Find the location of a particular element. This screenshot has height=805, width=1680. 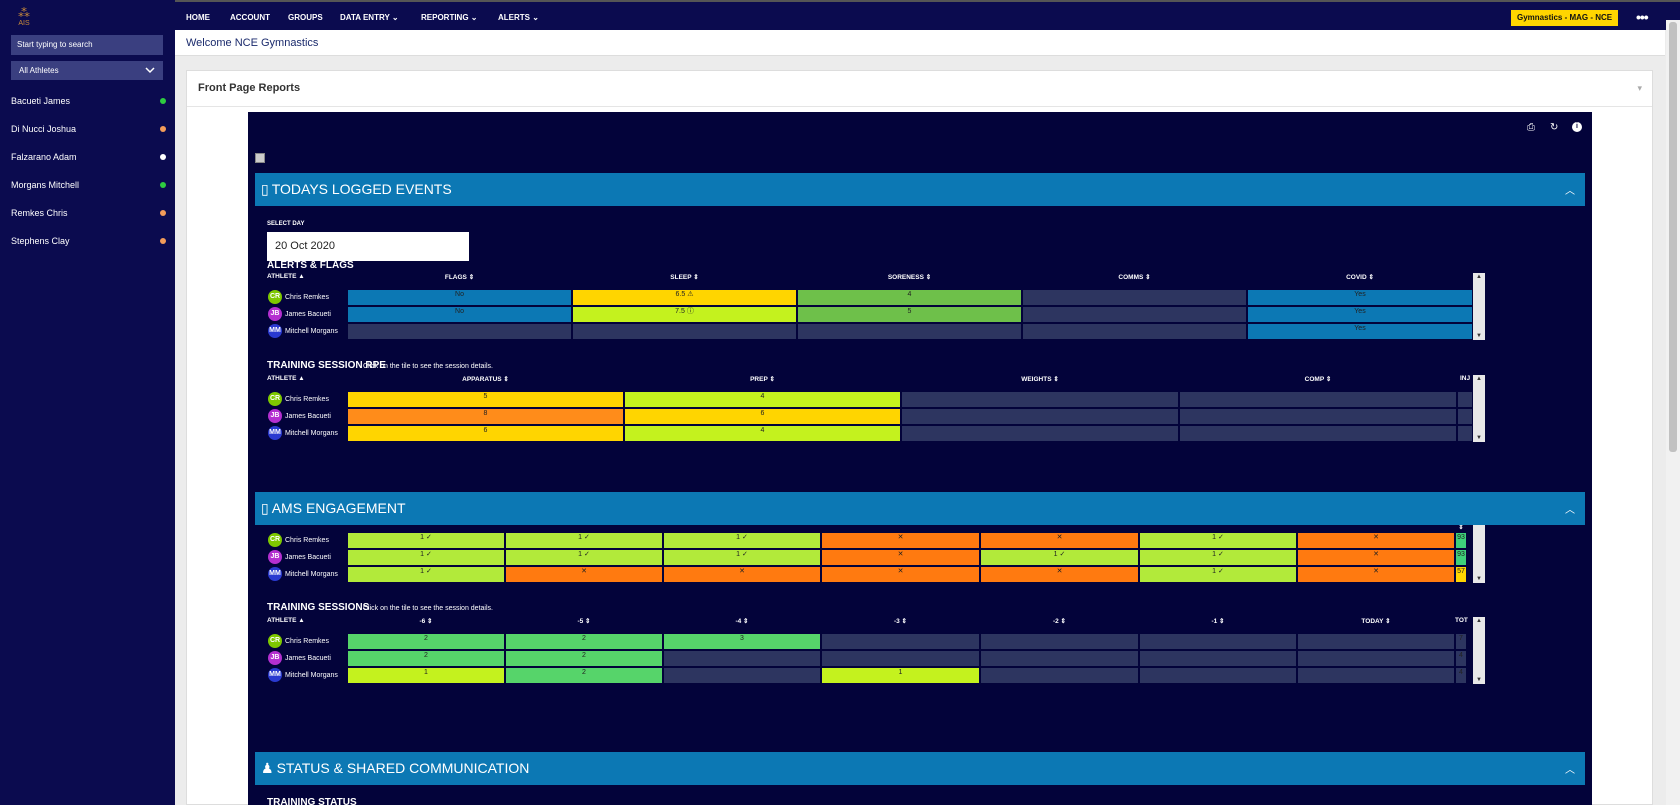

sidebar-athlete-item: Di Nucci Joshua is located at coordinates (88, 129).